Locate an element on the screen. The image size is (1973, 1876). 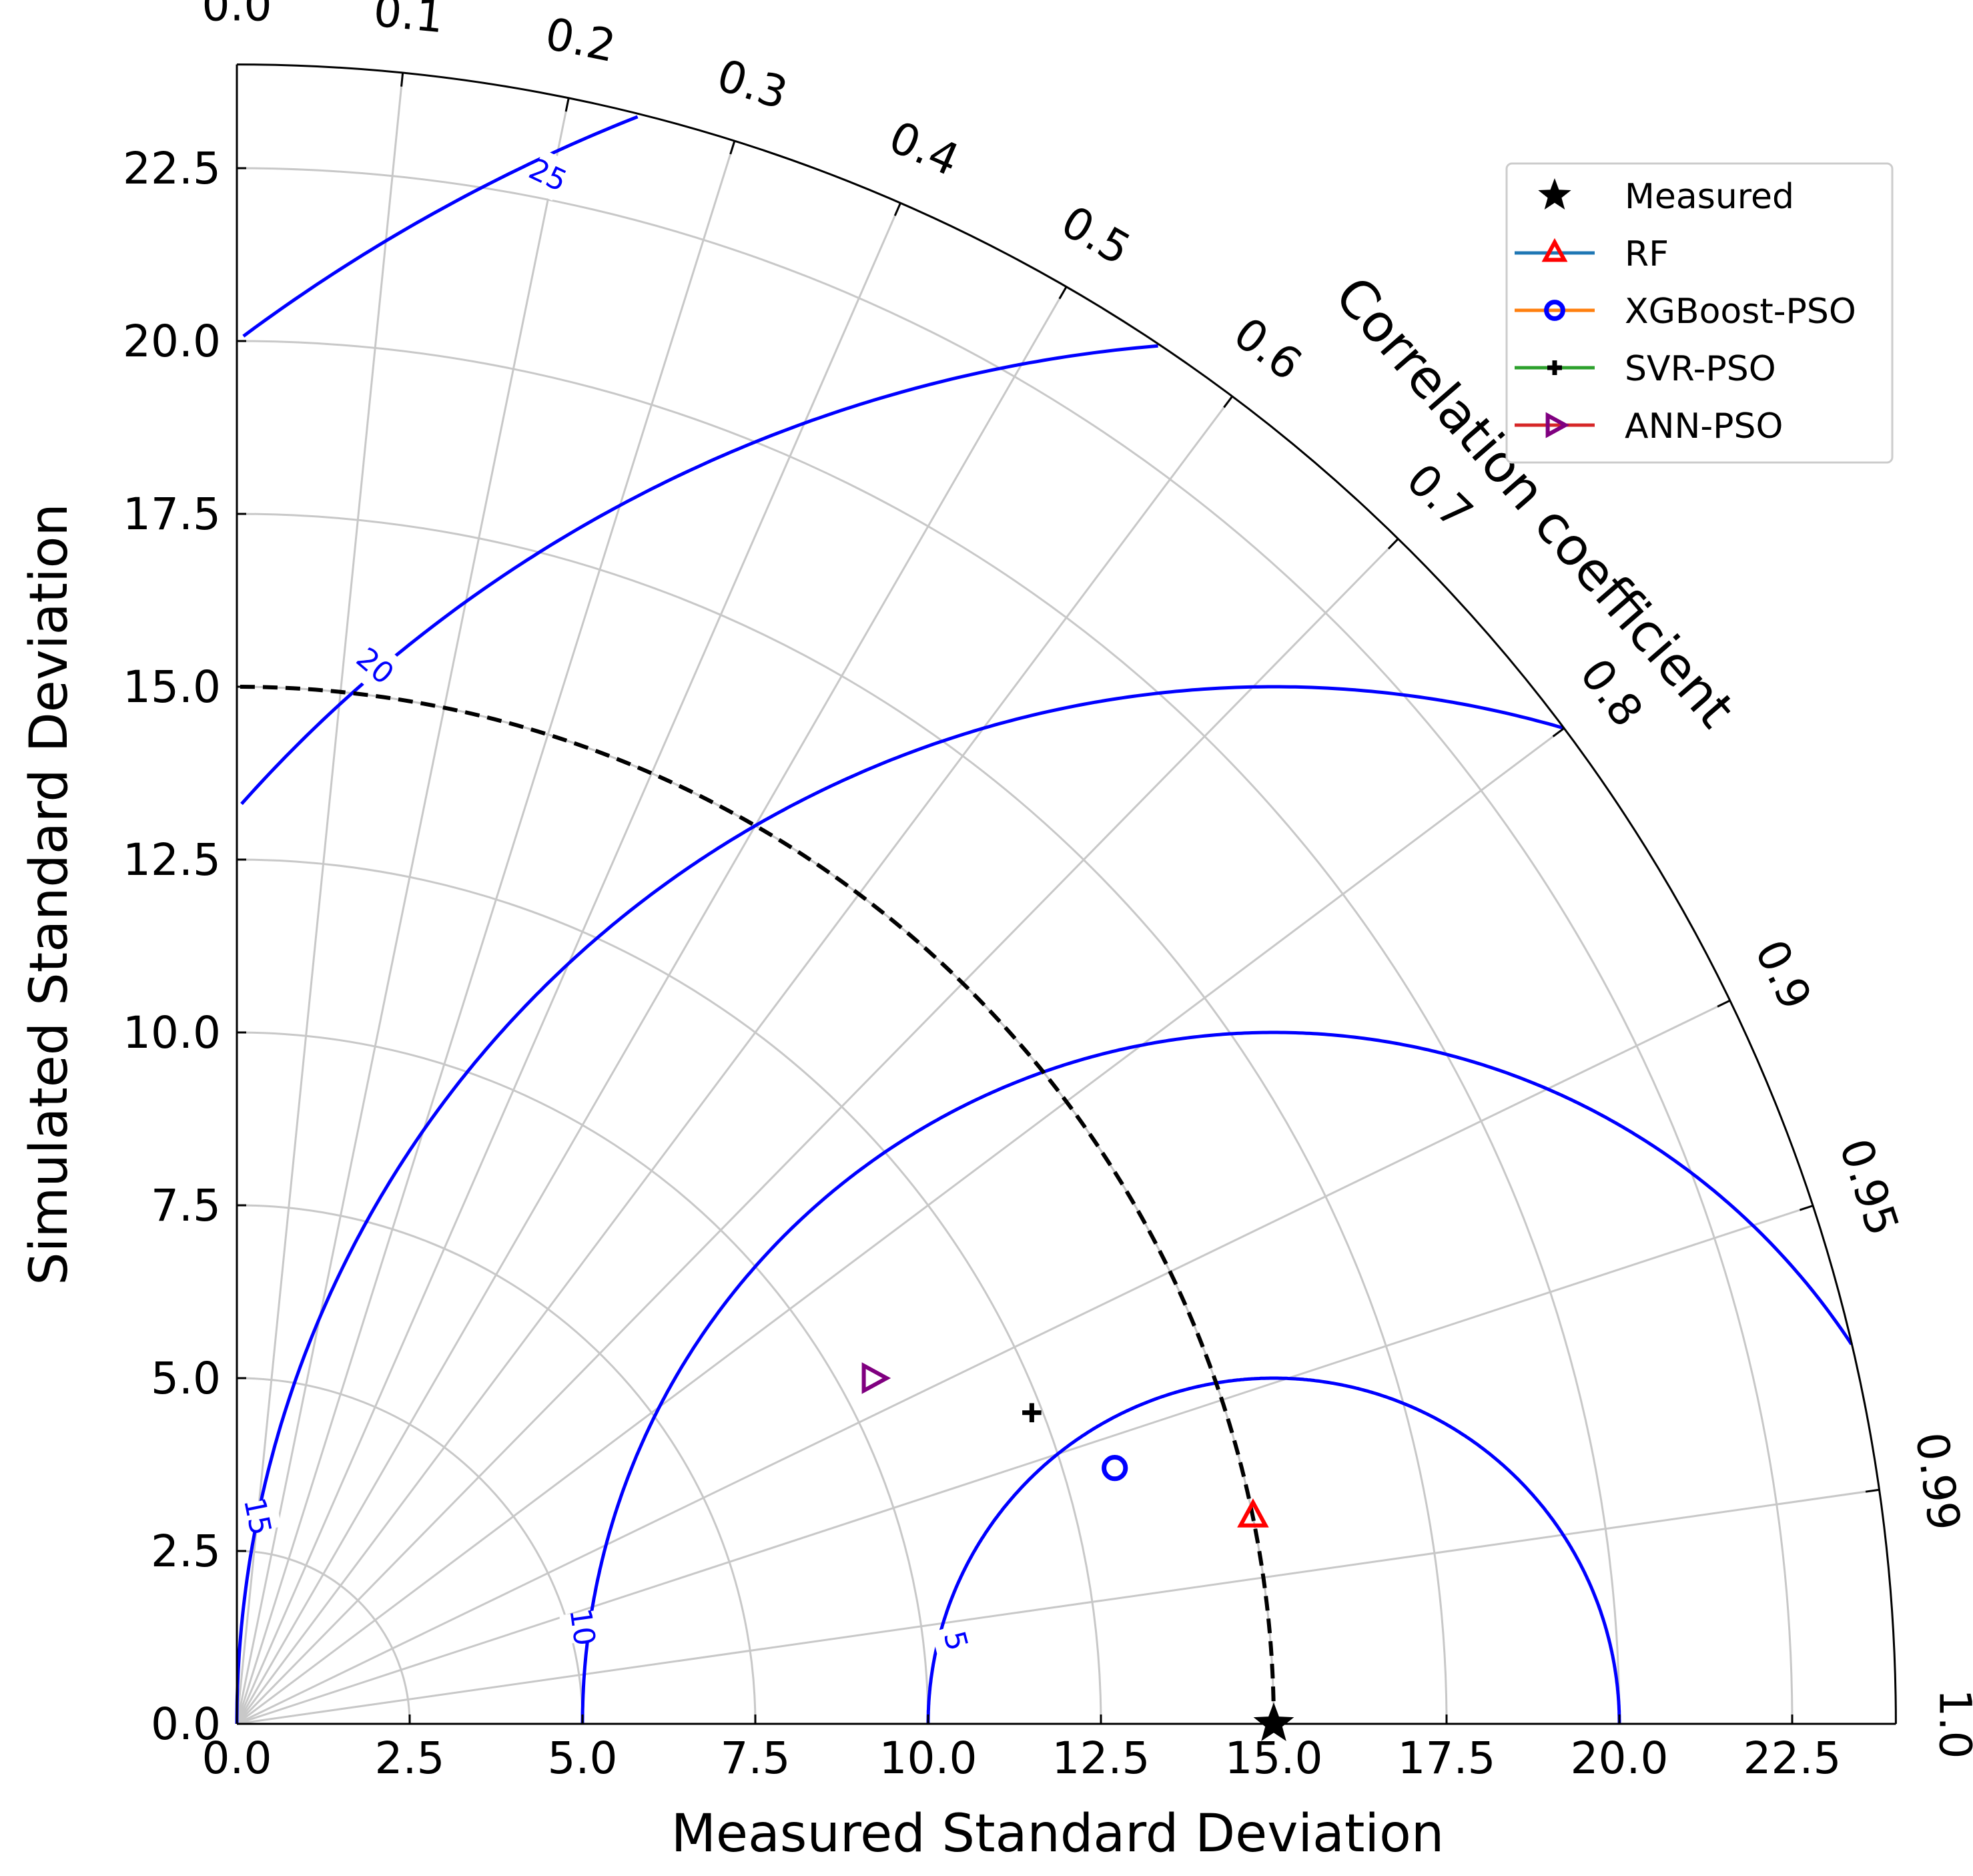
legend-label-xgboost-pso: XGBoost-PSO is located at coordinates (1740, 312).